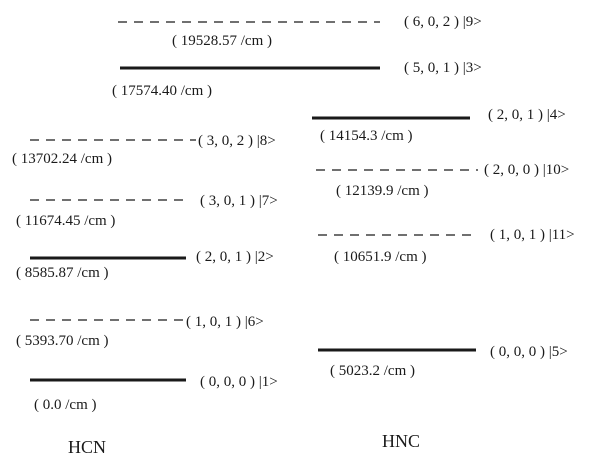  What do you see at coordinates (382, 191) in the screenshot?
I see `energy-label-hnc-10: ( 12139.9 /cm )` at bounding box center [382, 191].